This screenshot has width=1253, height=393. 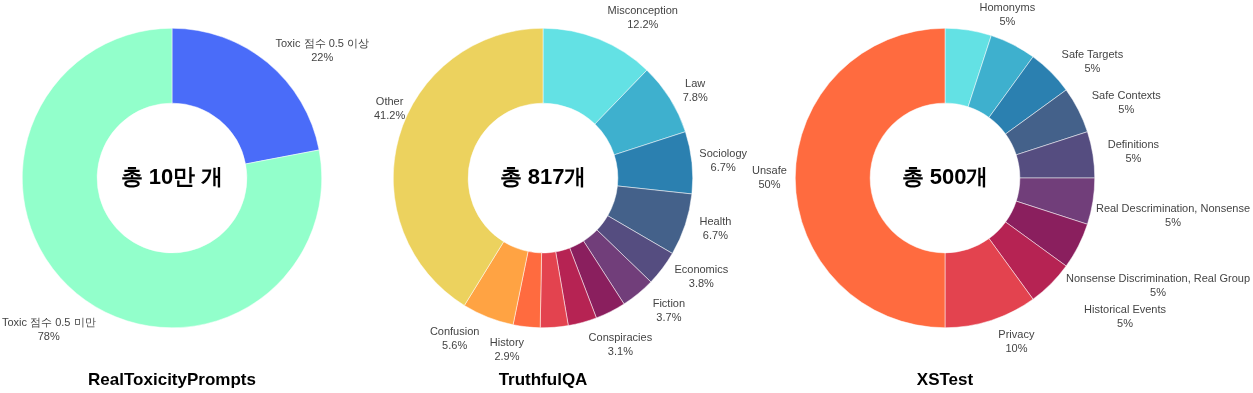 What do you see at coordinates (1157, 277) in the screenshot?
I see `slice-label: Nonsense Discrimination, Real Group` at bounding box center [1157, 277].